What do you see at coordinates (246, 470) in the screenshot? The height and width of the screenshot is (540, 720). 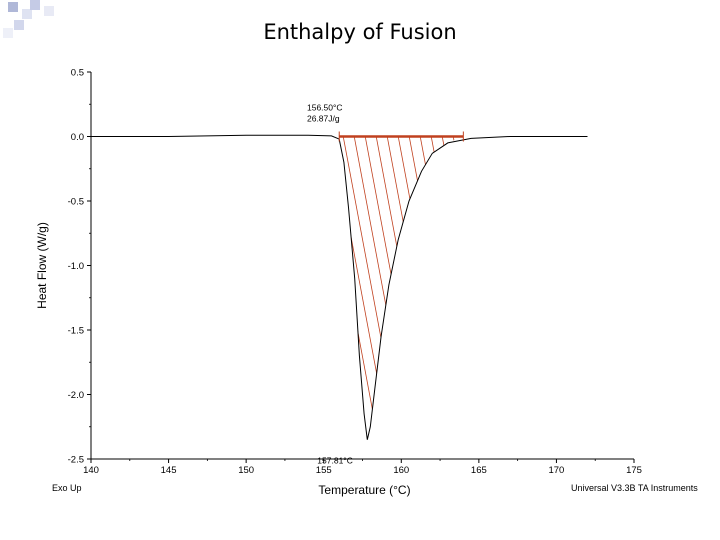 I see `x-tick-label: 150` at bounding box center [246, 470].